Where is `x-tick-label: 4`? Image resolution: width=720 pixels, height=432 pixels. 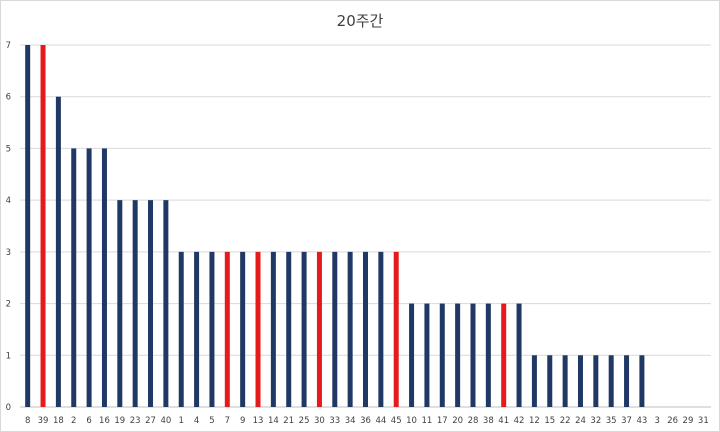
x-tick-label: 4 is located at coordinates (196, 421).